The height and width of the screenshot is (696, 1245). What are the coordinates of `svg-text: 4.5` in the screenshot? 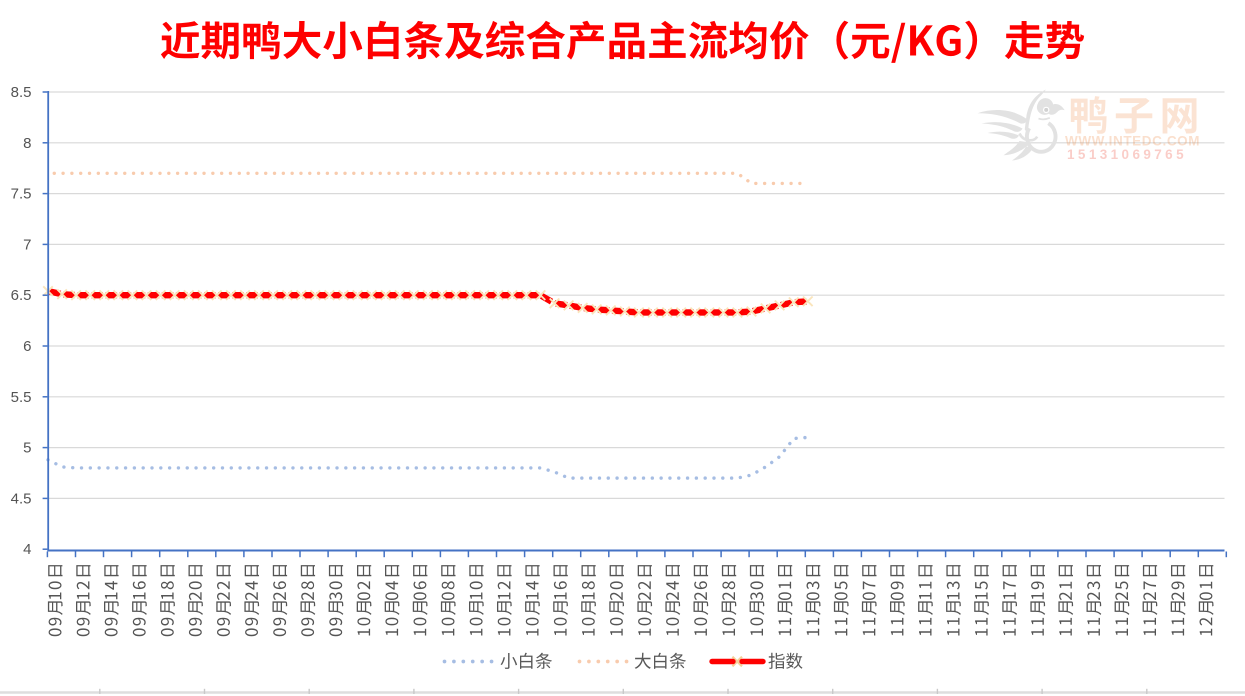 It's located at (21, 498).